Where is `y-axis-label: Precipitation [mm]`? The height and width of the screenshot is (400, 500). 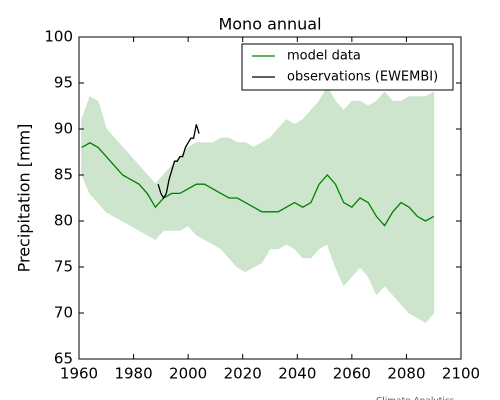 y-axis-label: Precipitation [mm] is located at coordinates (24, 198).